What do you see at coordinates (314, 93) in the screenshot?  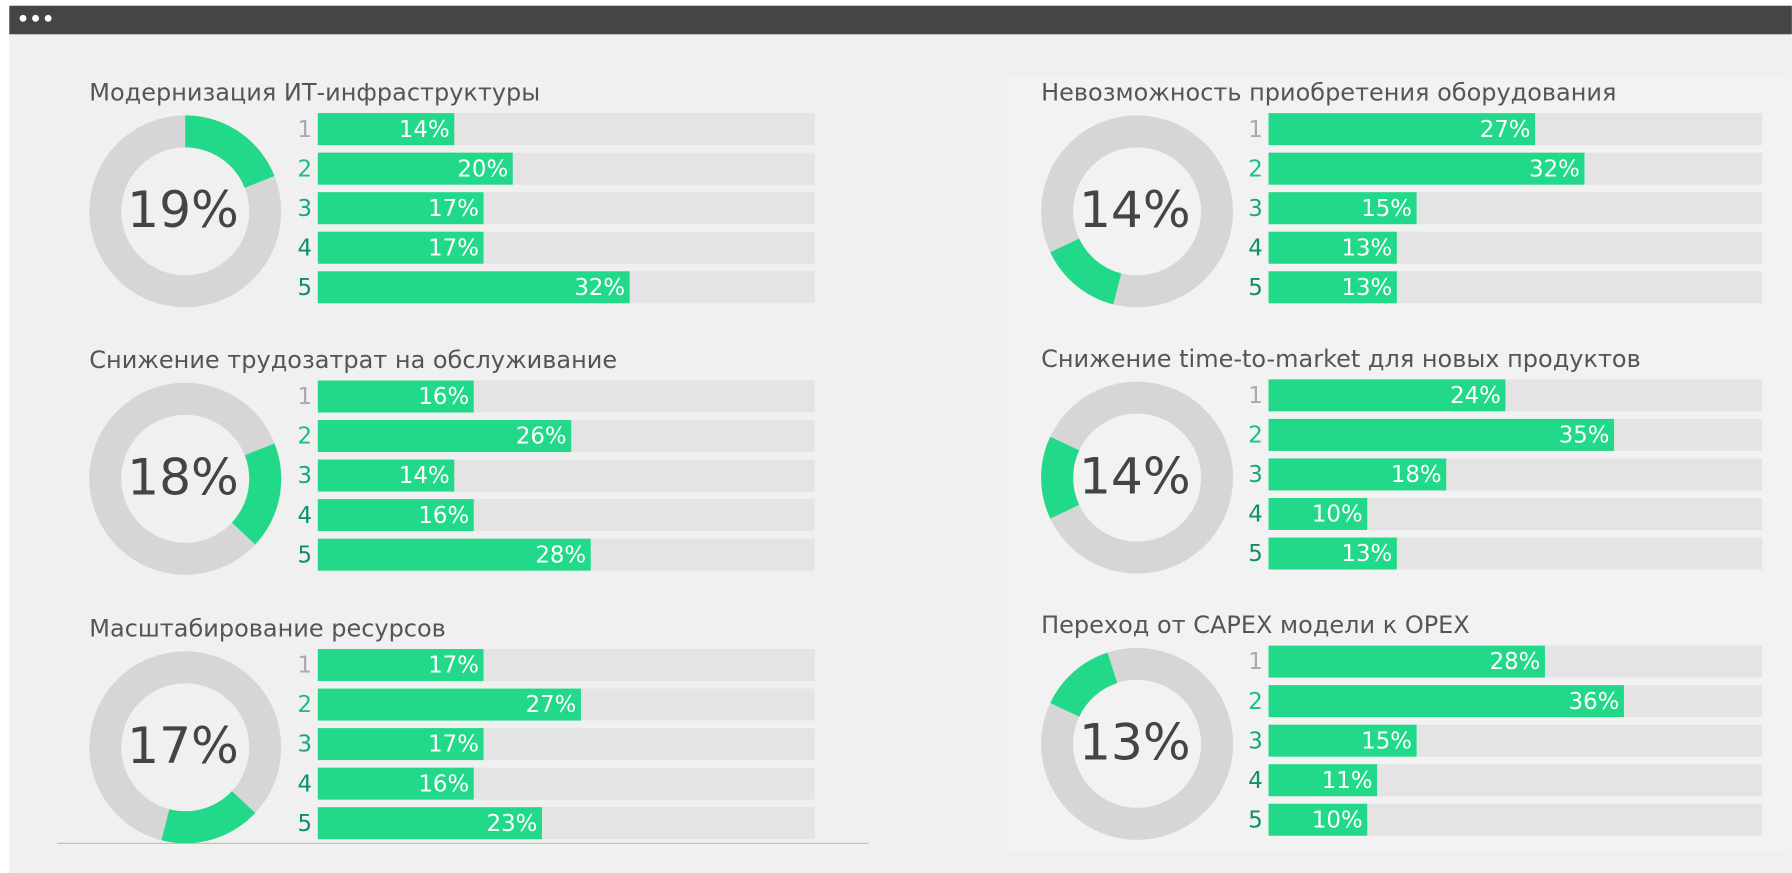 I see `chart-title: Модернизация ИТ-инфраструктуры` at bounding box center [314, 93].